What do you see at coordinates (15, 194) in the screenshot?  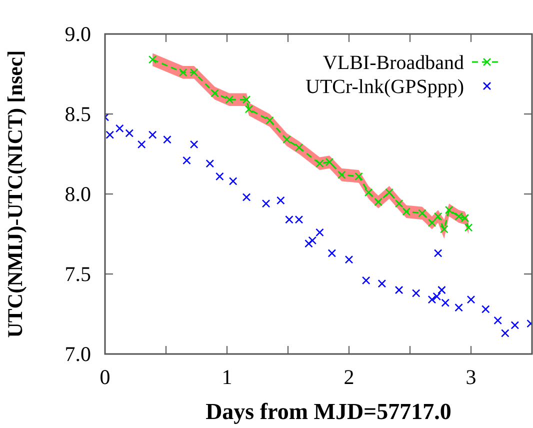 I see `y-axis-title: UTC(NMIJ)-UTC(NICT) [nsec]` at bounding box center [15, 194].